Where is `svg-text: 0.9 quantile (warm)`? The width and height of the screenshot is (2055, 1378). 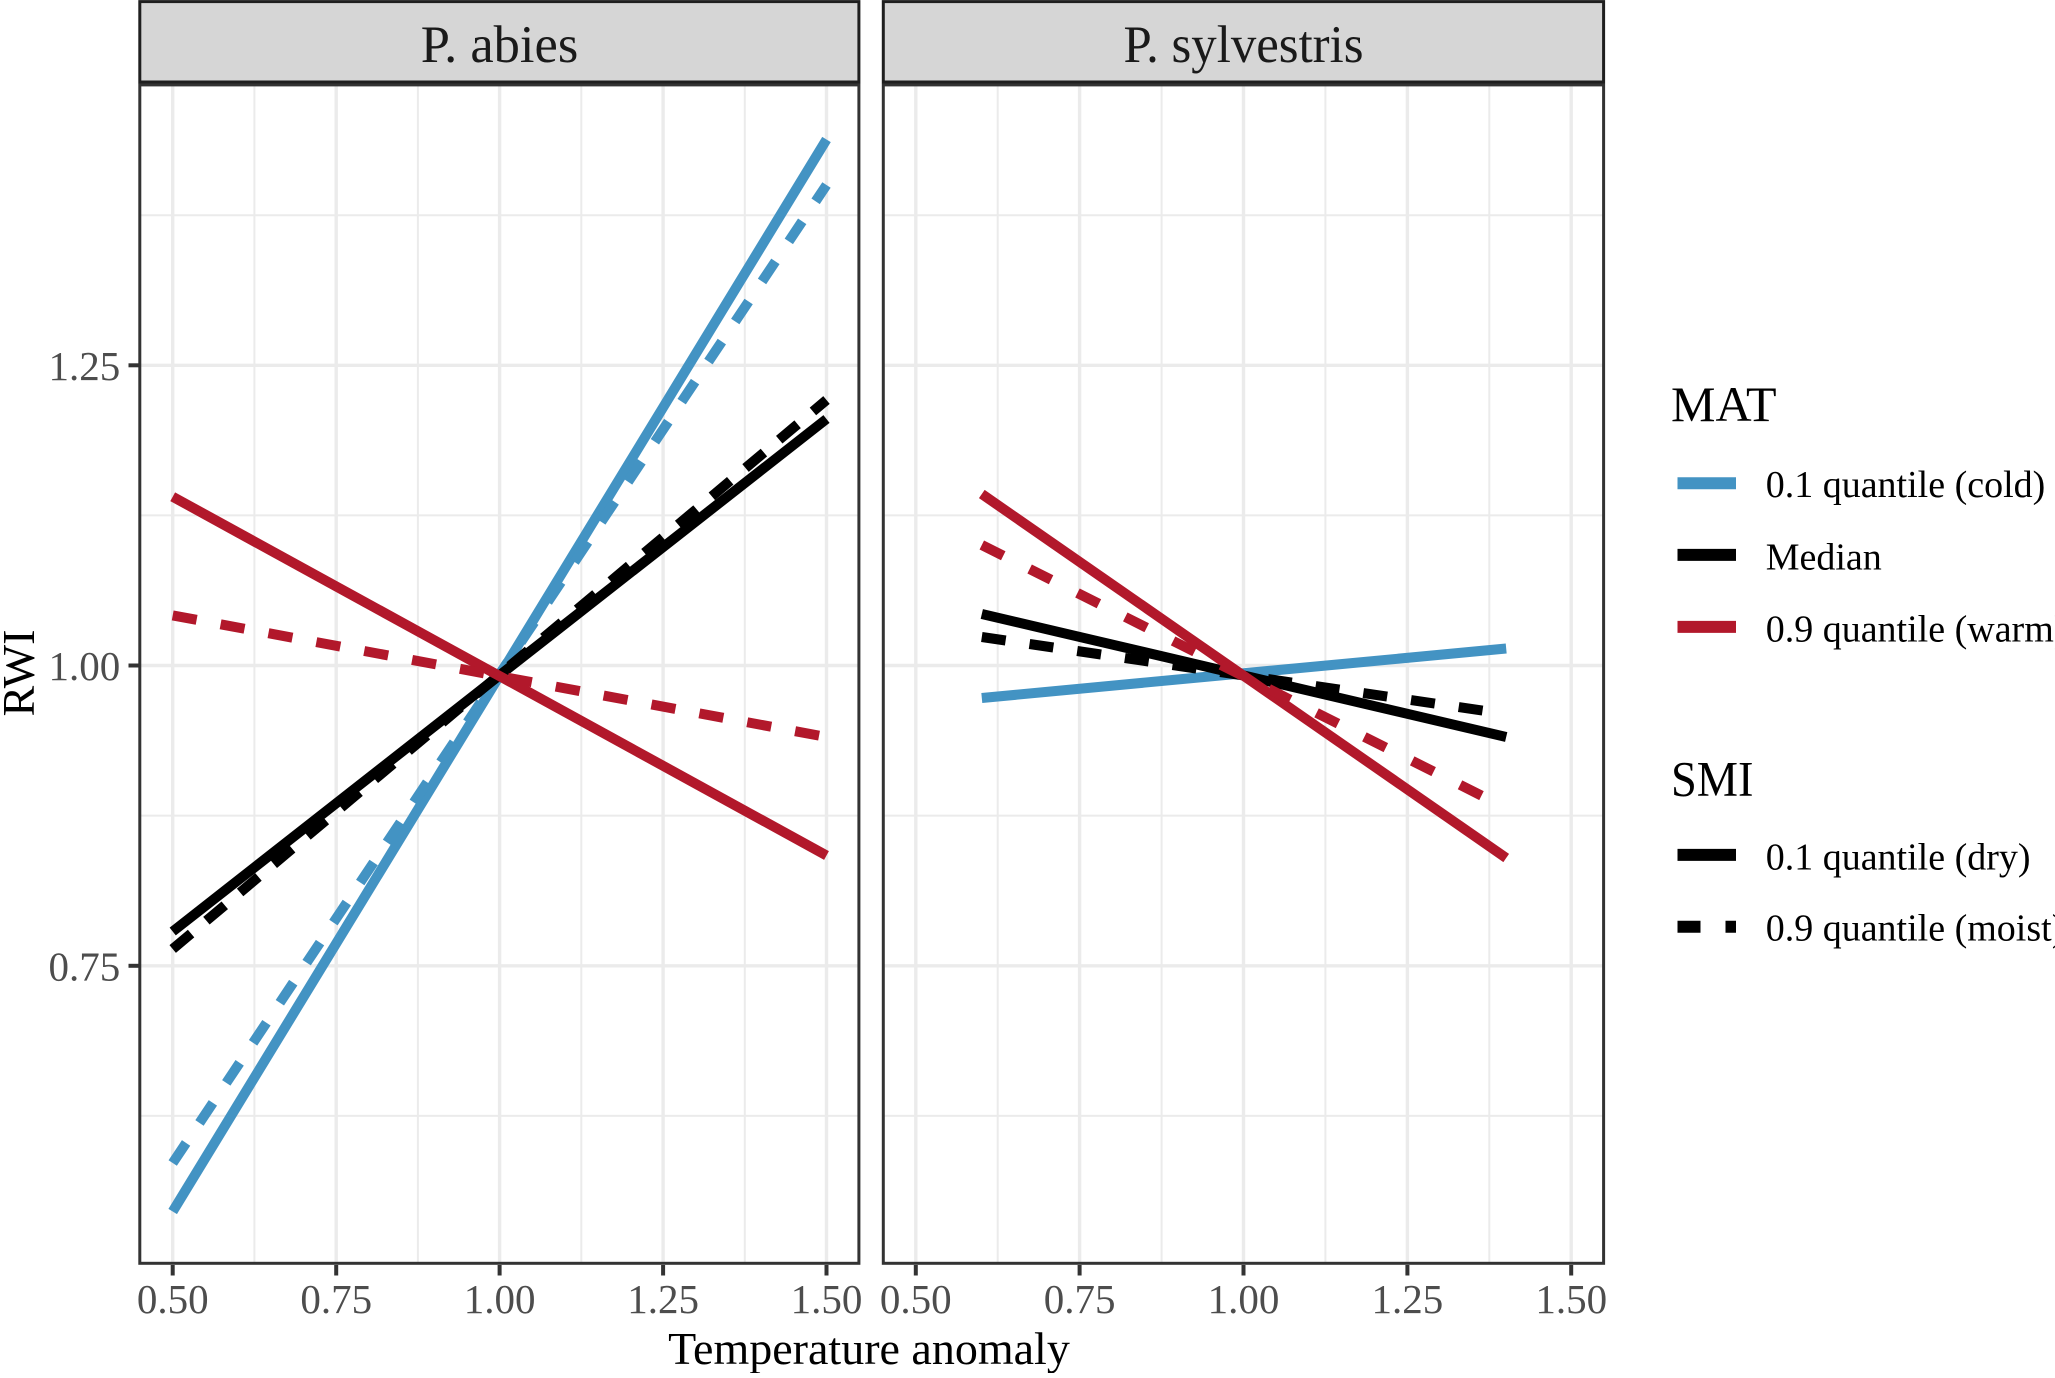
svg-text: 0.9 quantile (warm) is located at coordinates (1910, 630).